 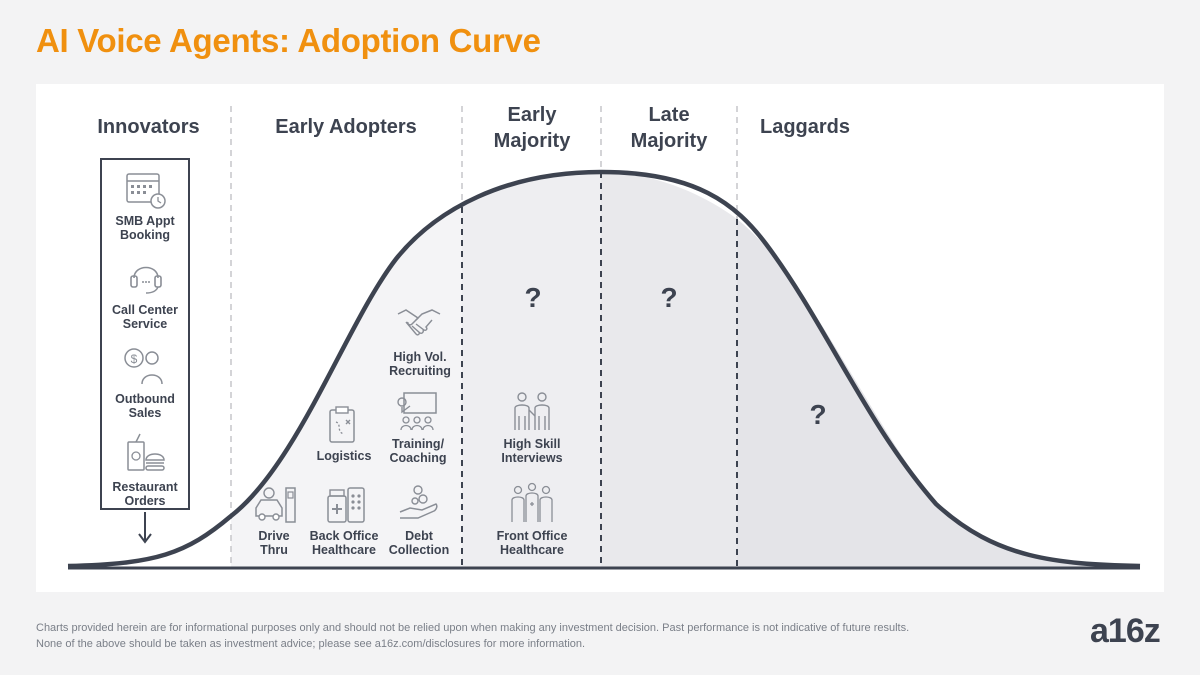 I want to click on handshake-icon, so click(x=419, y=322).